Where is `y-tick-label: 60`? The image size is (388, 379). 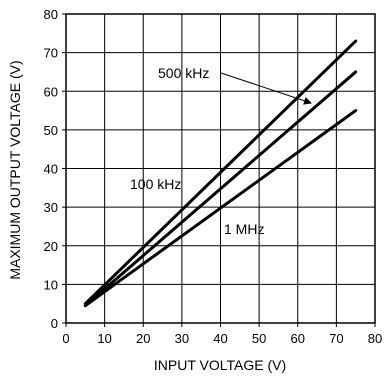 y-tick-label: 60 is located at coordinates (51, 91).